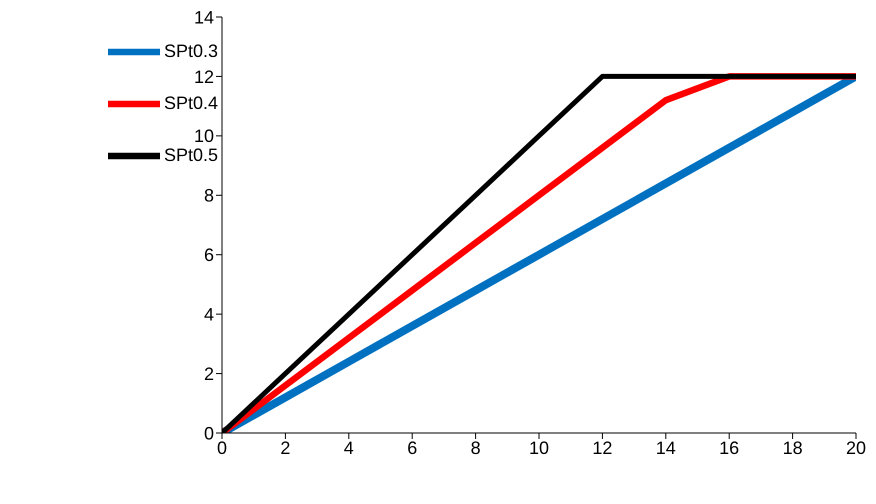 This screenshot has width=876, height=504. Describe the element at coordinates (204, 76) in the screenshot. I see `y-tick-label: 12` at that location.